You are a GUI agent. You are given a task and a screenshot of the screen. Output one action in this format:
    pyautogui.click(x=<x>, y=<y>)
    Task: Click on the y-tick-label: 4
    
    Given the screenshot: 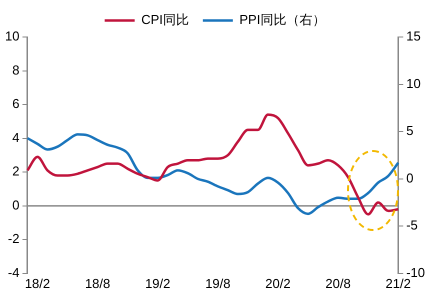 What is the action you would take?
    pyautogui.click(x=16, y=137)
    